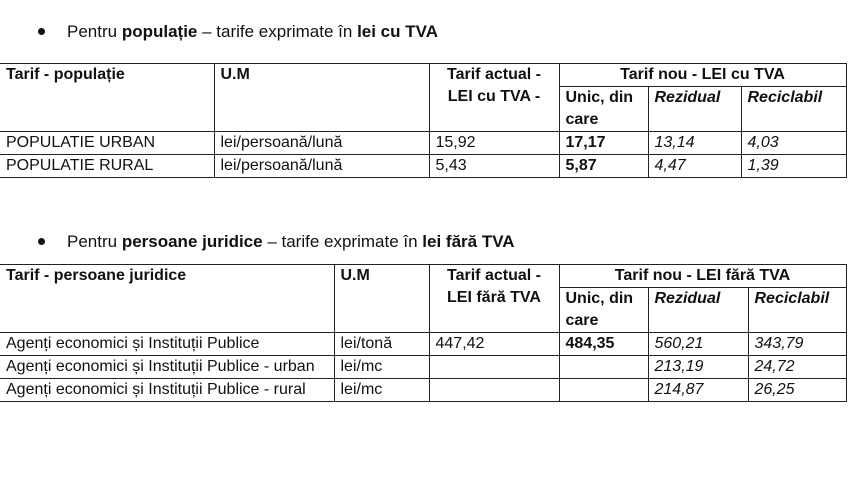 The width and height of the screenshot is (848, 480). I want to click on cell-rezidual: 13,14, so click(694, 143).